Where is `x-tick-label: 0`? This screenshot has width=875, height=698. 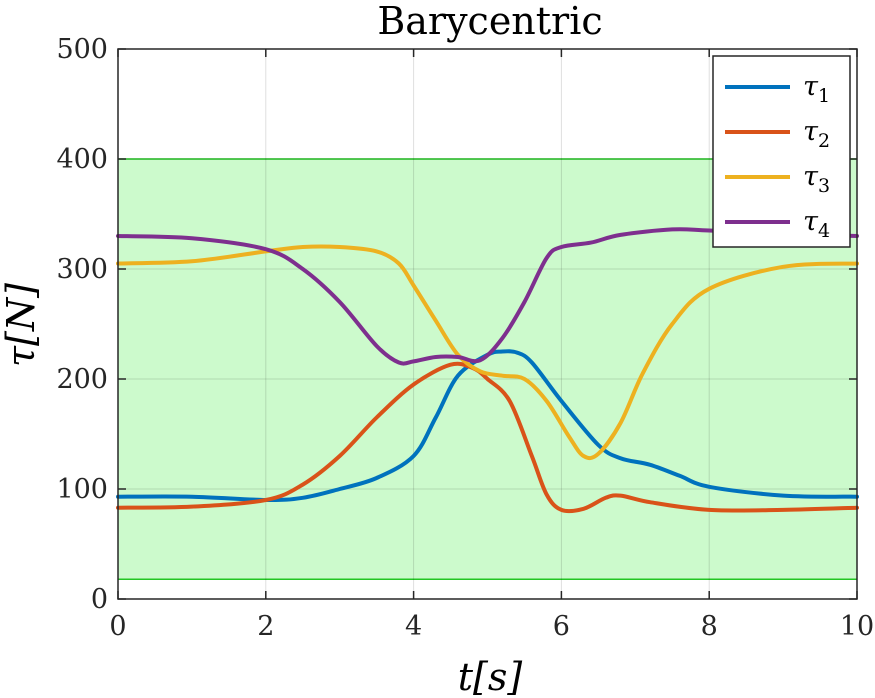
x-tick-label: 0 is located at coordinates (117, 626).